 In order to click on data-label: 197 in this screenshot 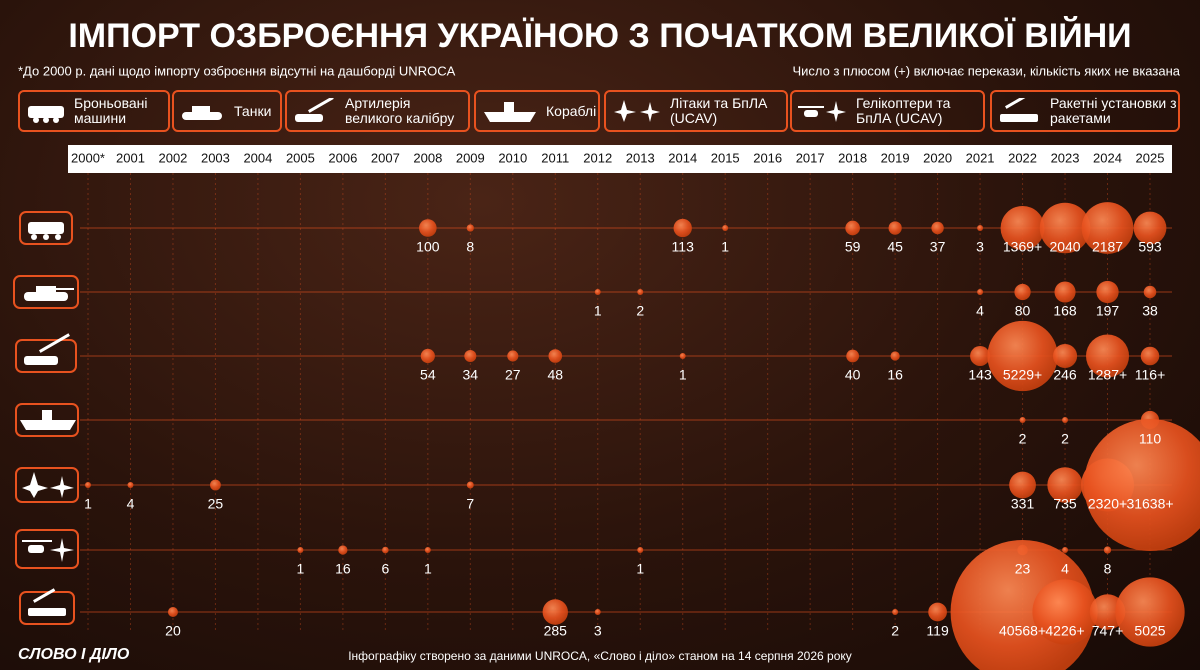, I will do `click(1108, 311)`.